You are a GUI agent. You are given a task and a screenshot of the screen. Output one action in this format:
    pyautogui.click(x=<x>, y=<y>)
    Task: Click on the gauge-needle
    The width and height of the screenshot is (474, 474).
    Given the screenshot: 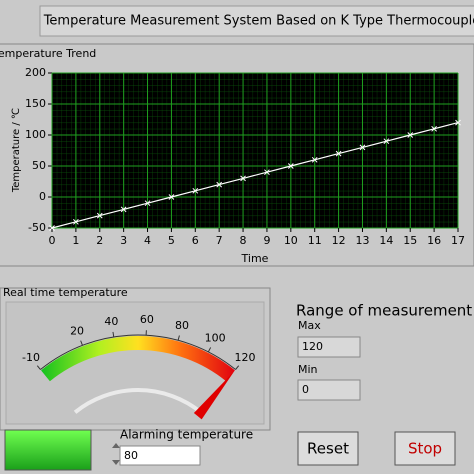 What is the action you would take?
    pyautogui.click(x=214, y=395)
    